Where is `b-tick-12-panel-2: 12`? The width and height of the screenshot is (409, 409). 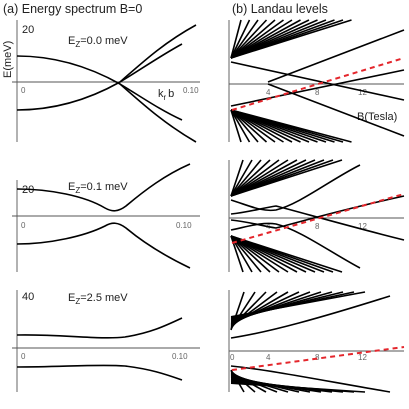 b-tick-12-panel-2: 12 is located at coordinates (362, 226).